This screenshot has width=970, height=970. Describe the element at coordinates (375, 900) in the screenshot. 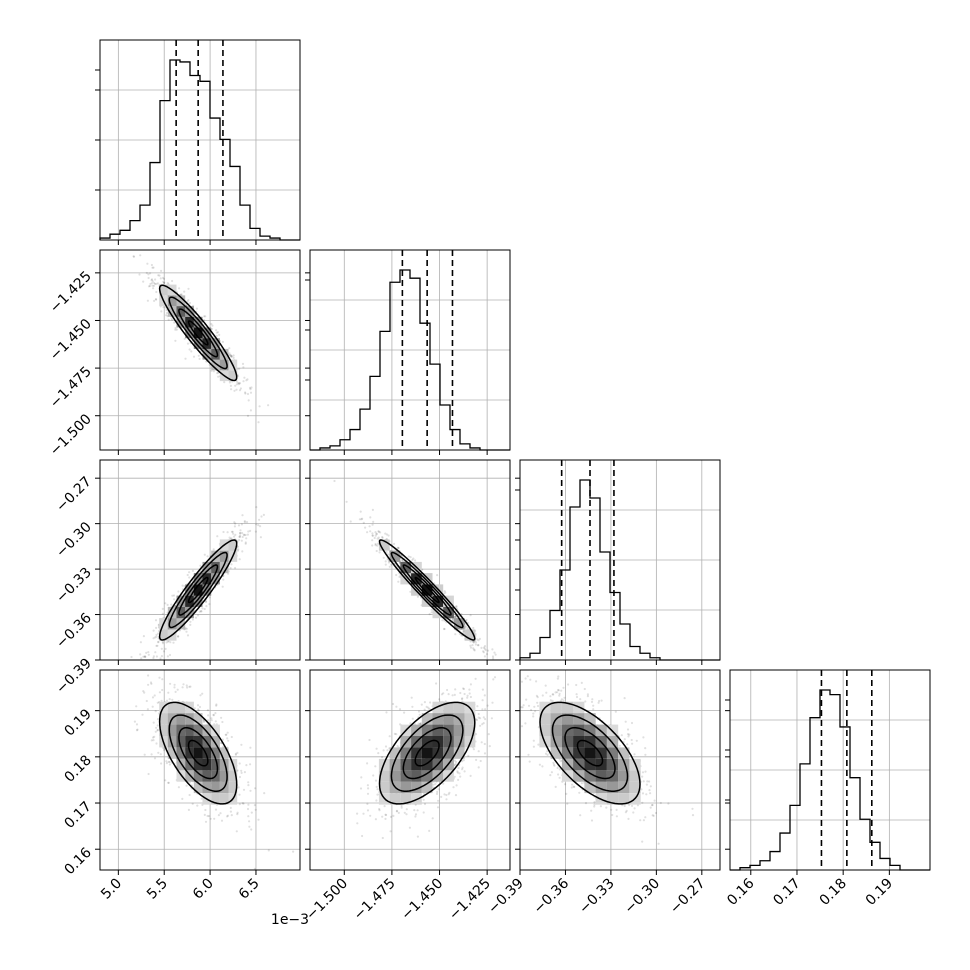

I see `x-tick-label: −1.475` at that location.